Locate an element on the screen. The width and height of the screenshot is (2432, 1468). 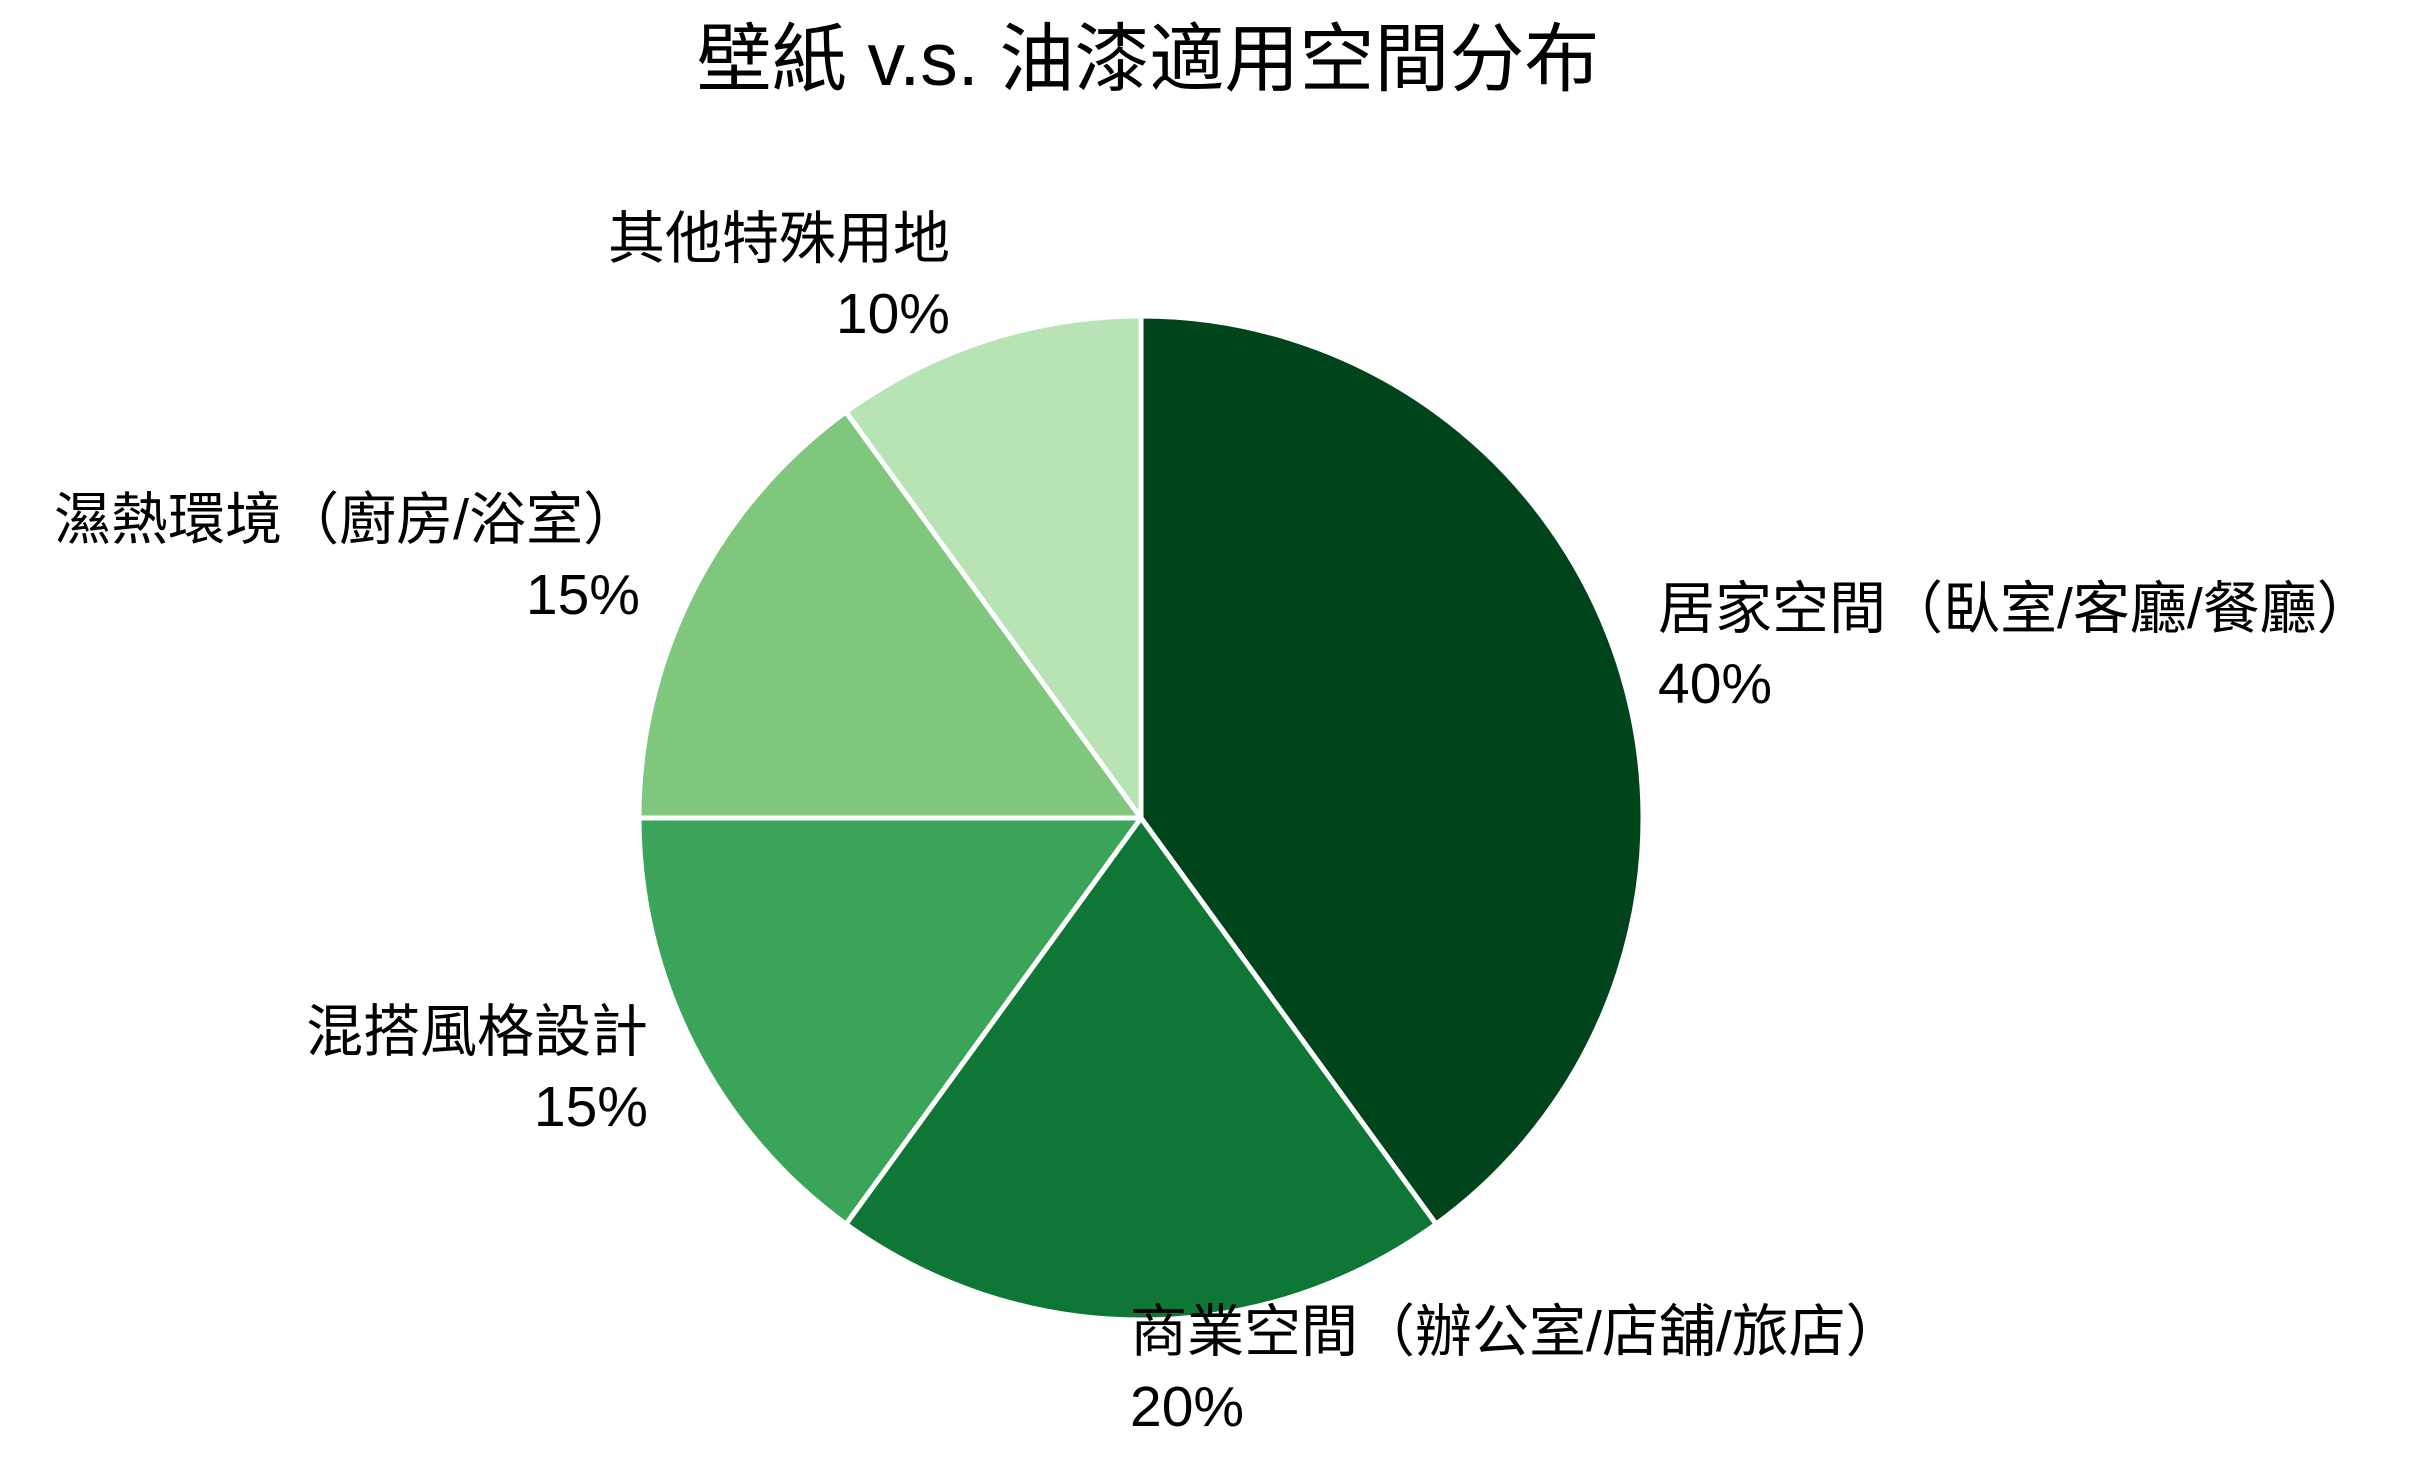
slice-label-commercial-text: 商業空間（辦公室/店舖/旅店） is located at coordinates (1516, 1332).